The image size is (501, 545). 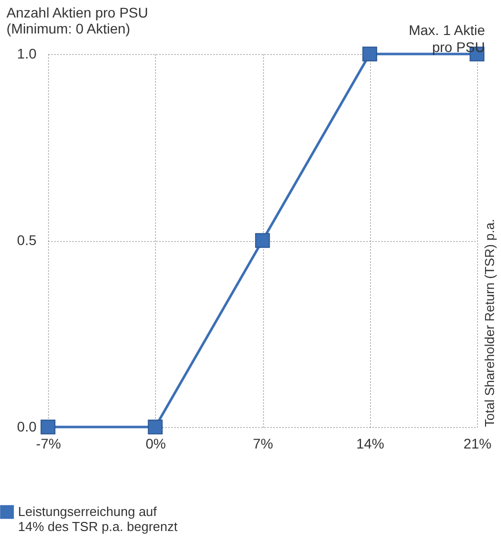 I want to click on x-tick-label: 14%, so click(x=370, y=444).